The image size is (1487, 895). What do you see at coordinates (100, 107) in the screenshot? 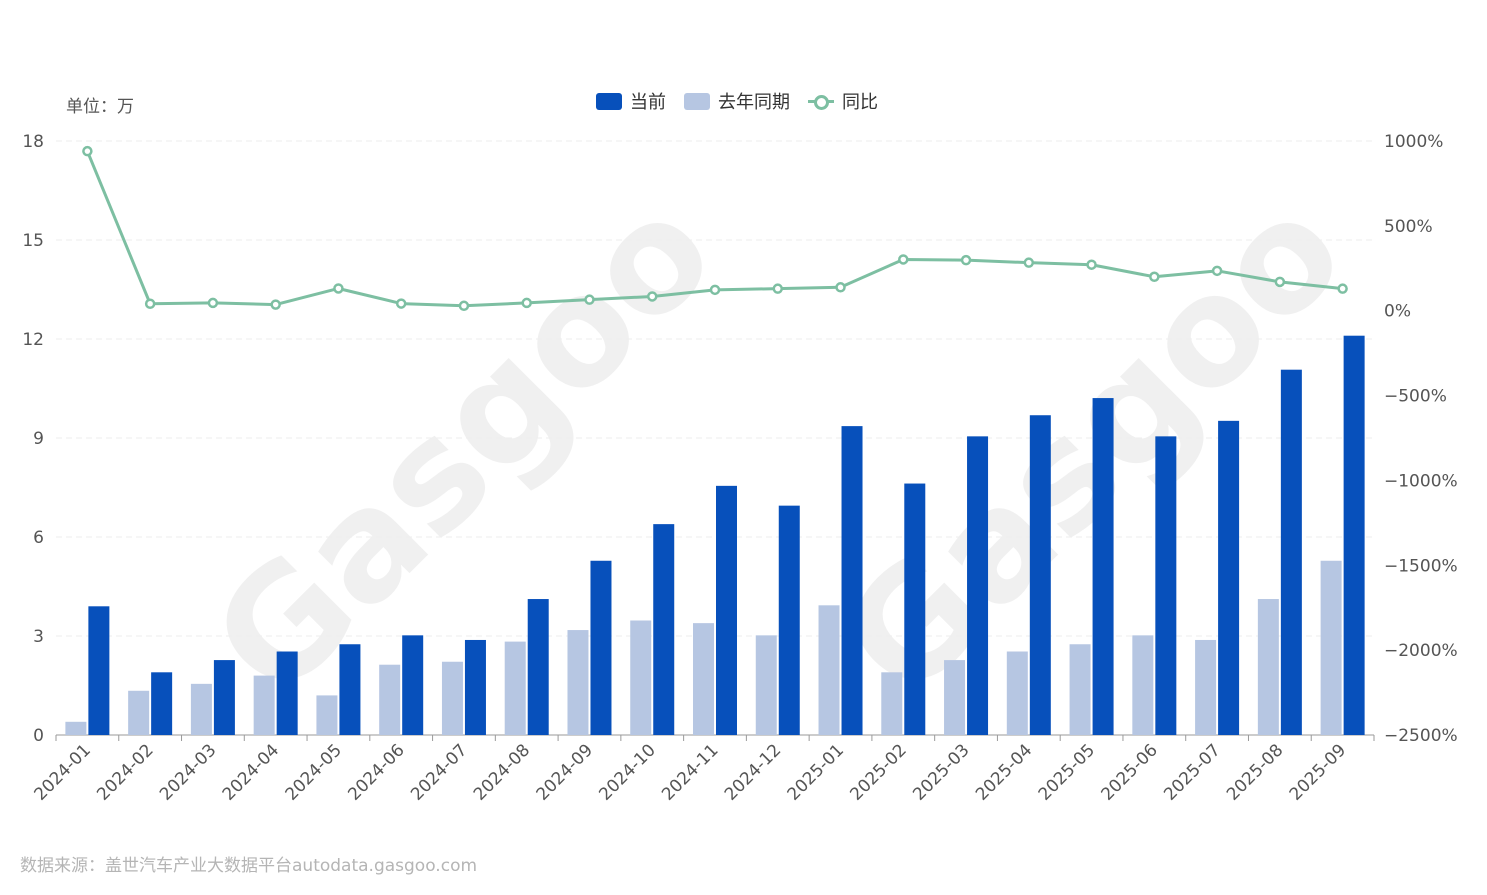
I see `unit-label: 单位：万` at bounding box center [100, 107].